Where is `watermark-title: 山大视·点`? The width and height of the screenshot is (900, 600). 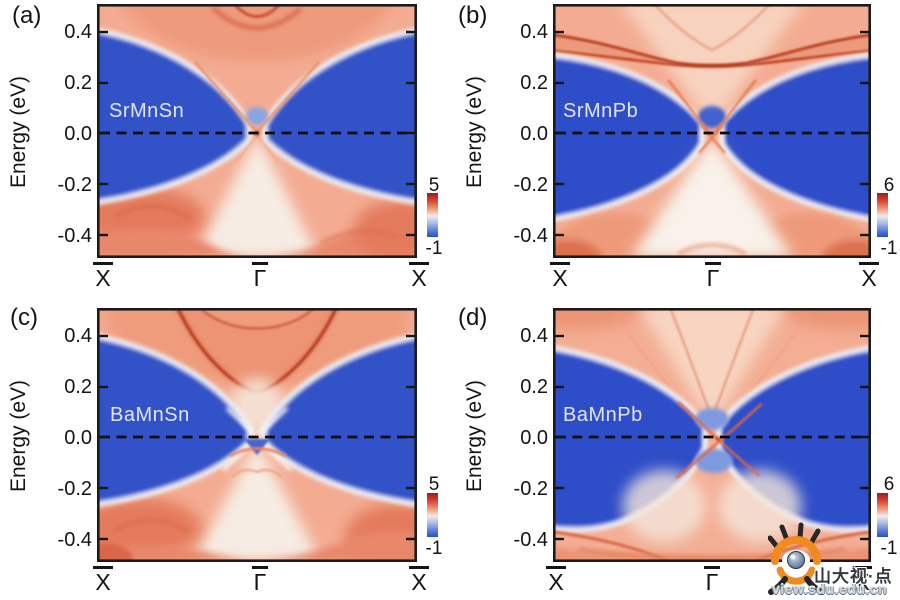
watermark-title: 山大视·点 is located at coordinates (853, 576).